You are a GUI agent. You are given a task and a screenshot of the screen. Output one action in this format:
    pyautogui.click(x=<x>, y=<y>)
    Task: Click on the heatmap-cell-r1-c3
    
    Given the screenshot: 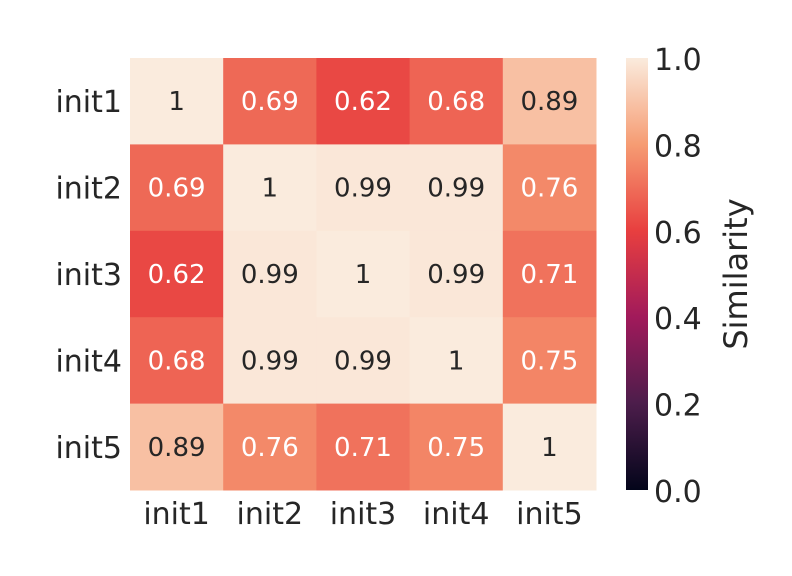 What is the action you would take?
    pyautogui.click(x=363, y=101)
    